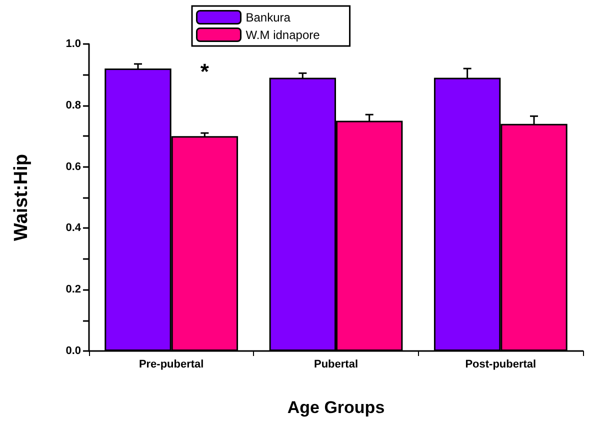 The height and width of the screenshot is (421, 591). I want to click on y-tick-label: 0.4, so click(74, 228).